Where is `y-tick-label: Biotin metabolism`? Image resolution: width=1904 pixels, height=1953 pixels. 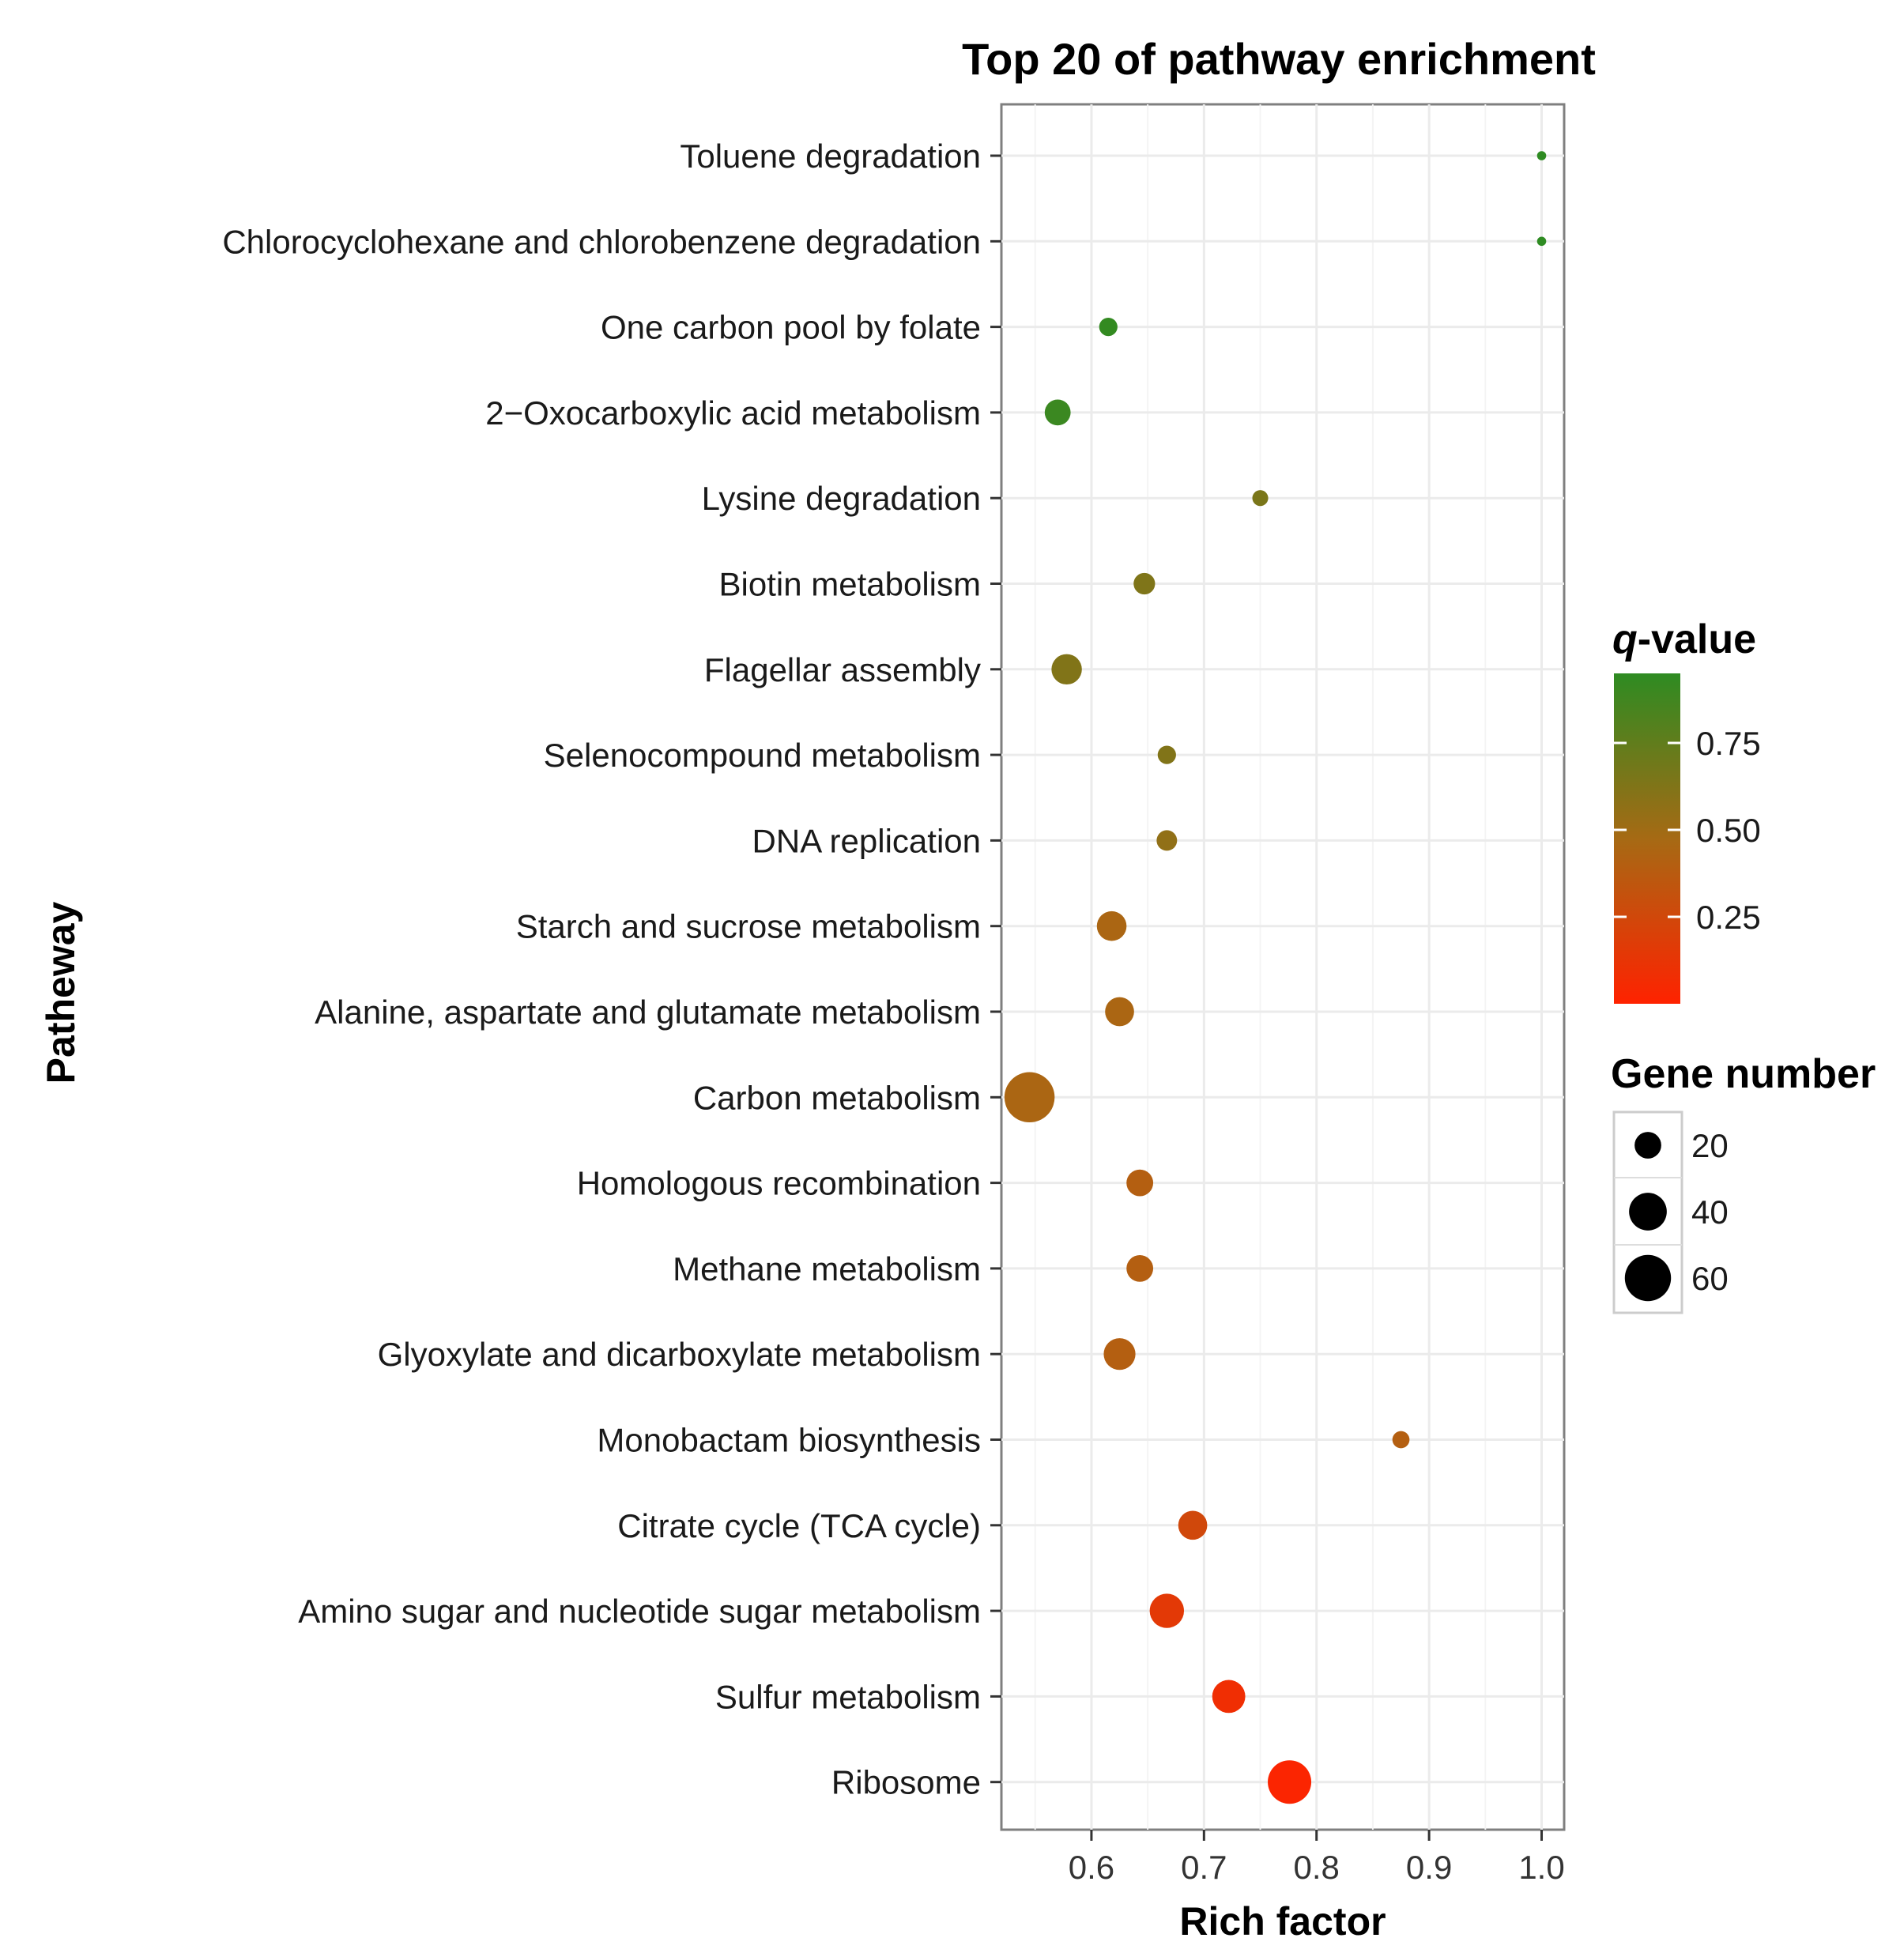 y-tick-label: Biotin metabolism is located at coordinates (850, 584).